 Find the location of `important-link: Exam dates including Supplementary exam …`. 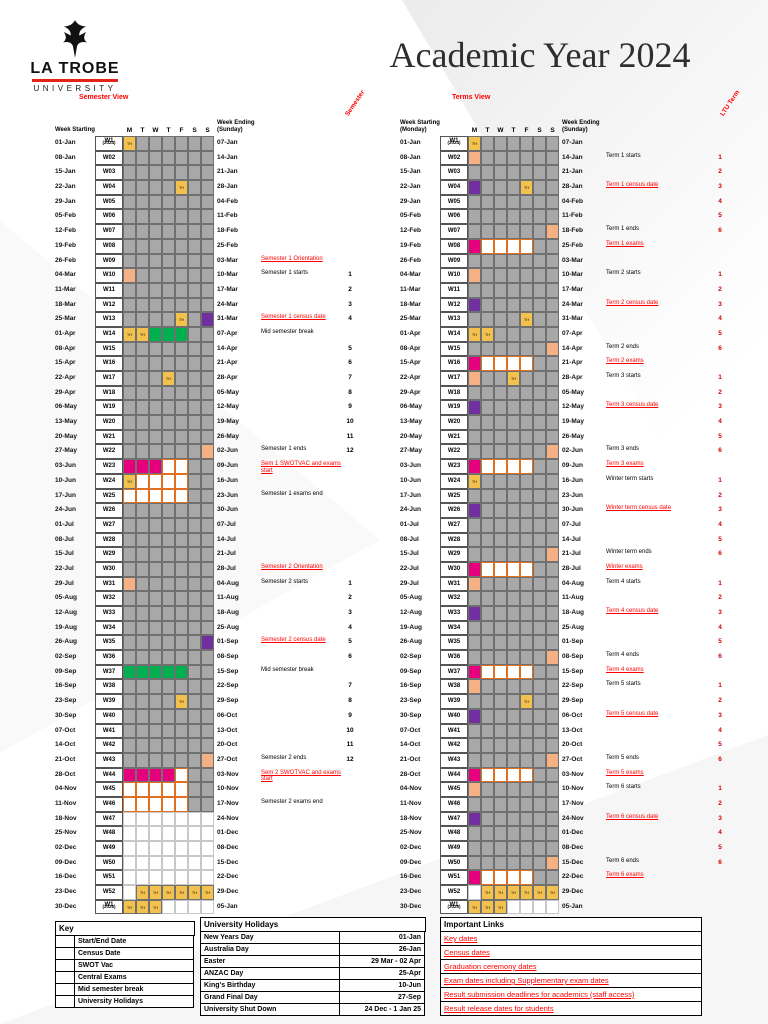

important-link: Exam dates including Supplementary exam … is located at coordinates (571, 980).